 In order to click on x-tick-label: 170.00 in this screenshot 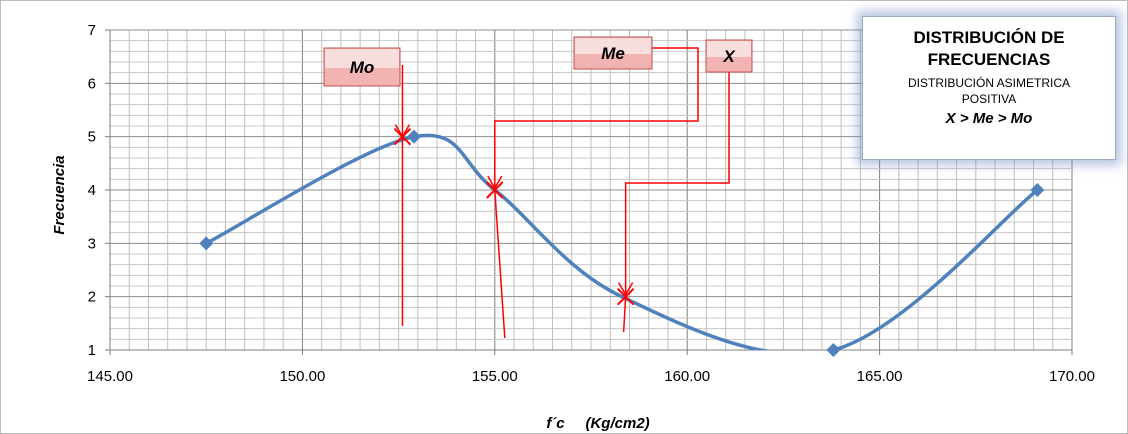, I will do `click(1072, 376)`.